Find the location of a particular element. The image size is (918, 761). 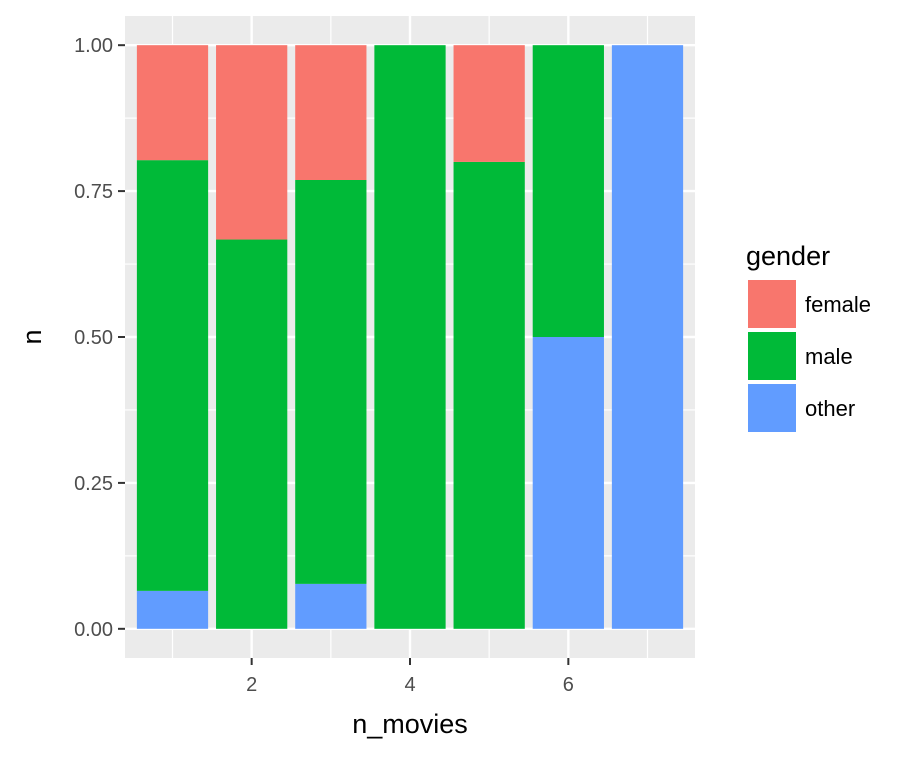

y-tick-label: 1.00 is located at coordinates (93, 46).